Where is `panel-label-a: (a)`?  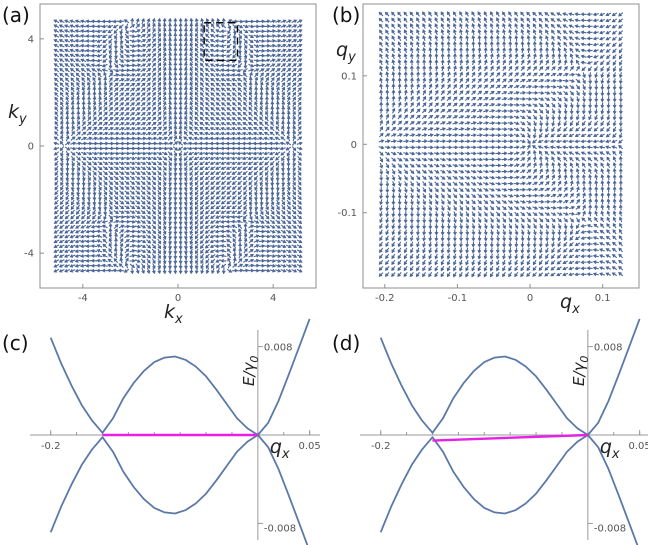
panel-label-a: (a) is located at coordinates (16, 15).